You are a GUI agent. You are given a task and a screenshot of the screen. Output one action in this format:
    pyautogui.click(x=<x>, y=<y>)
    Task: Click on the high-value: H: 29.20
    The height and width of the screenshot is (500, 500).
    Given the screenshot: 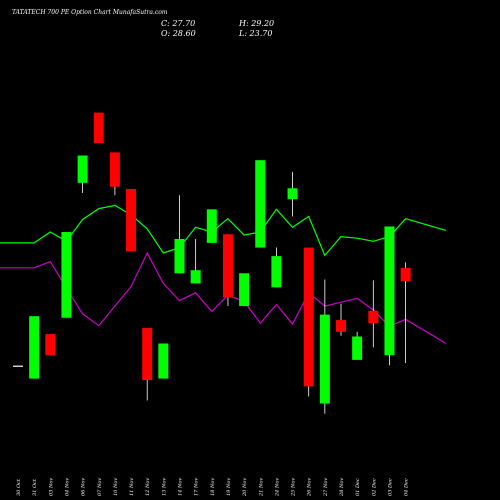 What is the action you would take?
    pyautogui.click(x=257, y=23)
    